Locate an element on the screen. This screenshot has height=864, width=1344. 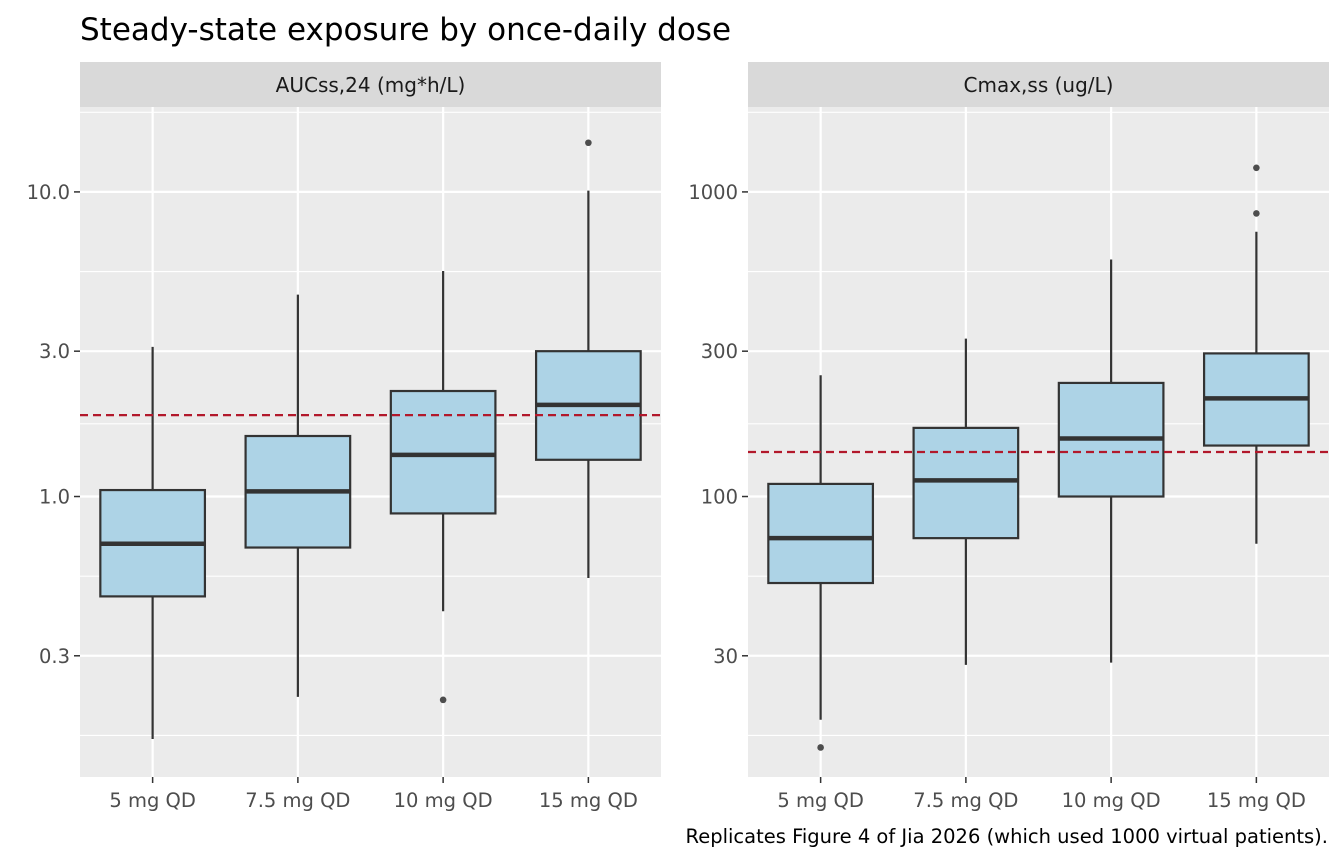
y-tick-label: 1.0 is located at coordinates (54, 497).